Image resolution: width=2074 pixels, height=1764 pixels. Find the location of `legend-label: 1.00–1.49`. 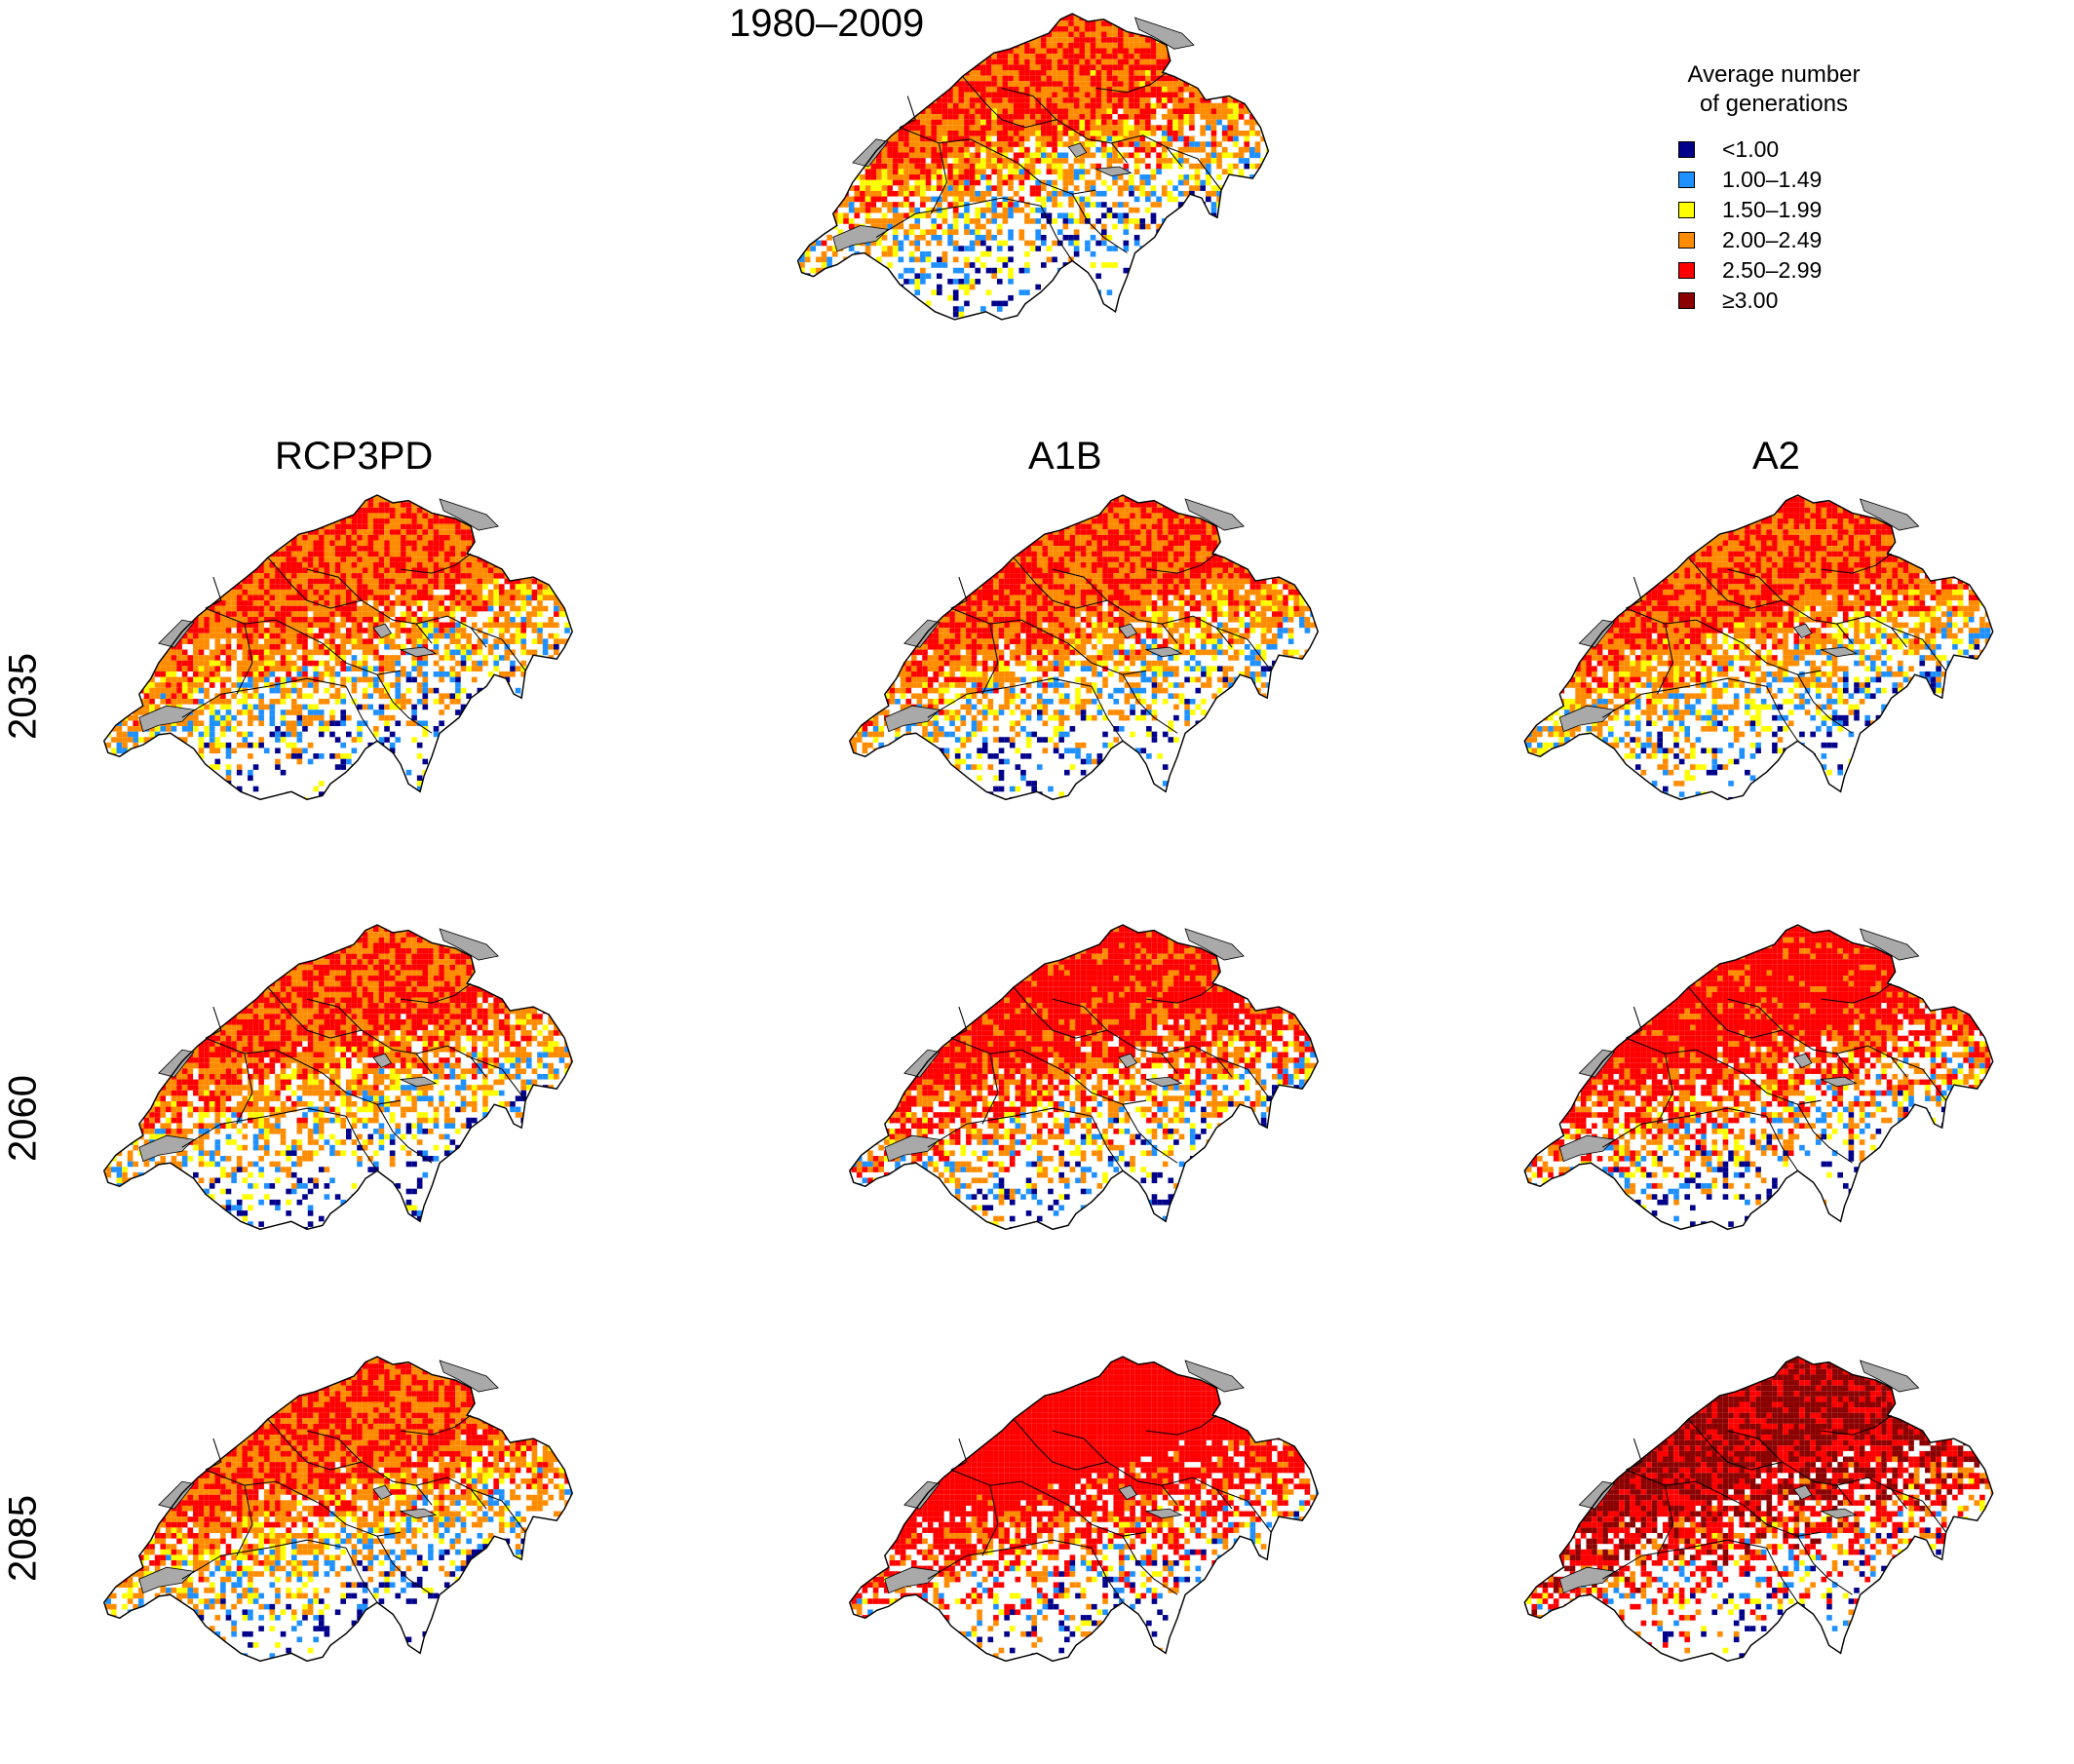

legend-label: 1.00–1.49 is located at coordinates (1772, 180).